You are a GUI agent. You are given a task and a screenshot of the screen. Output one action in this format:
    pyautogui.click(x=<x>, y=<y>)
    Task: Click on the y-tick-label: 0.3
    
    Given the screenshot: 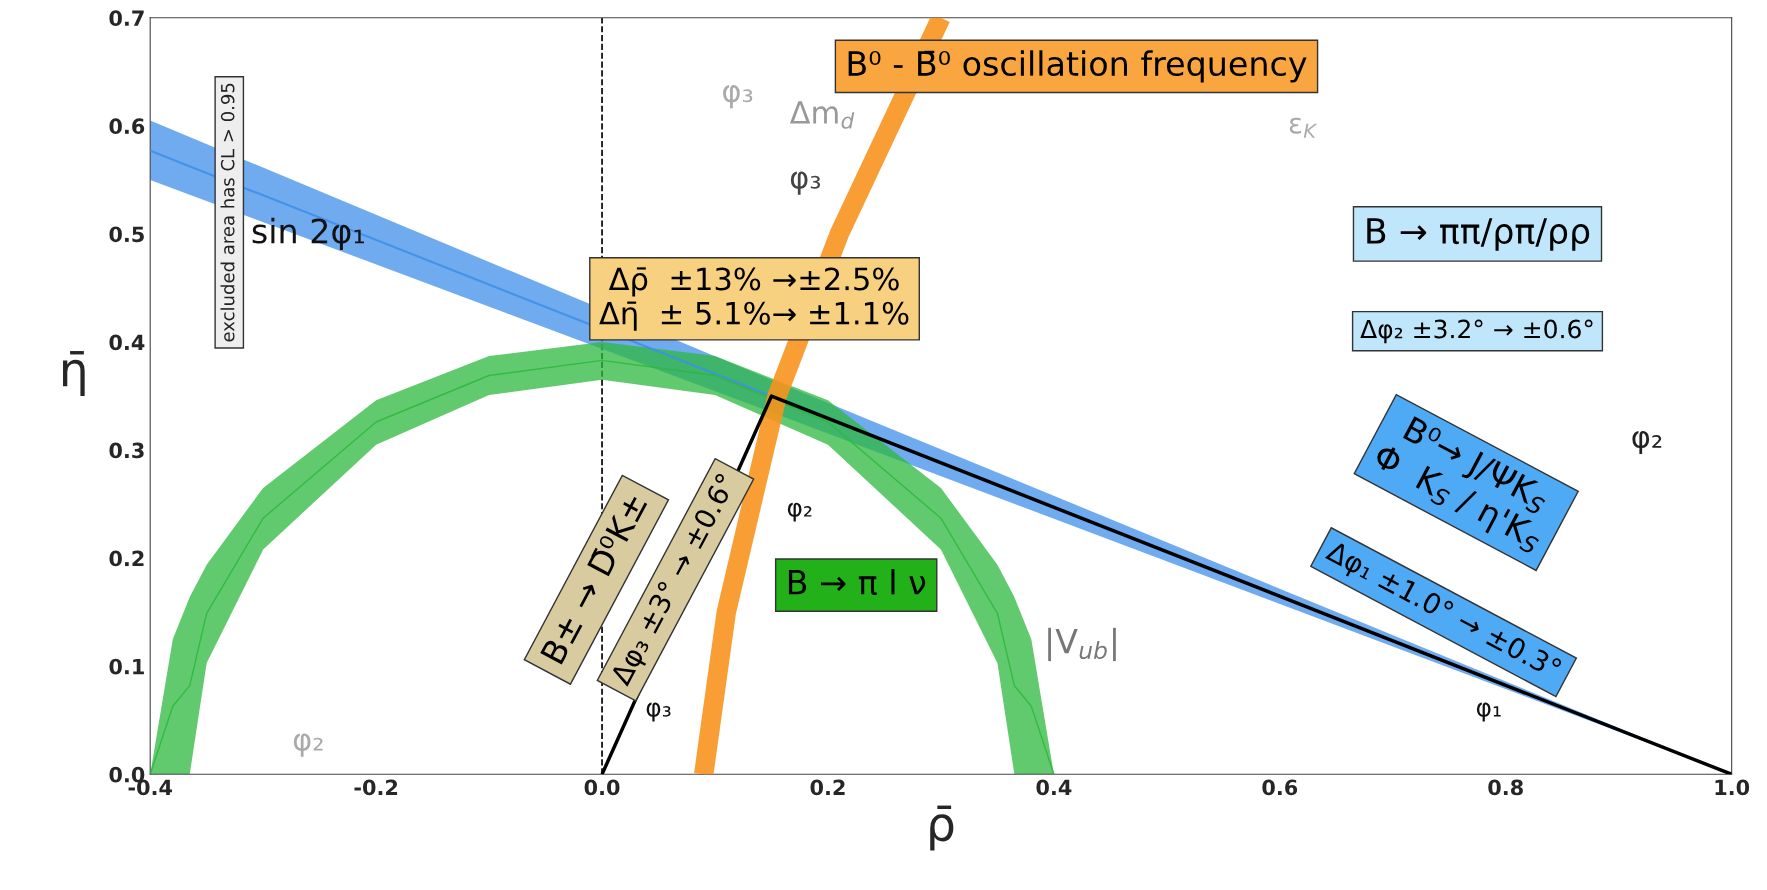 What is the action you would take?
    pyautogui.click(x=126, y=450)
    